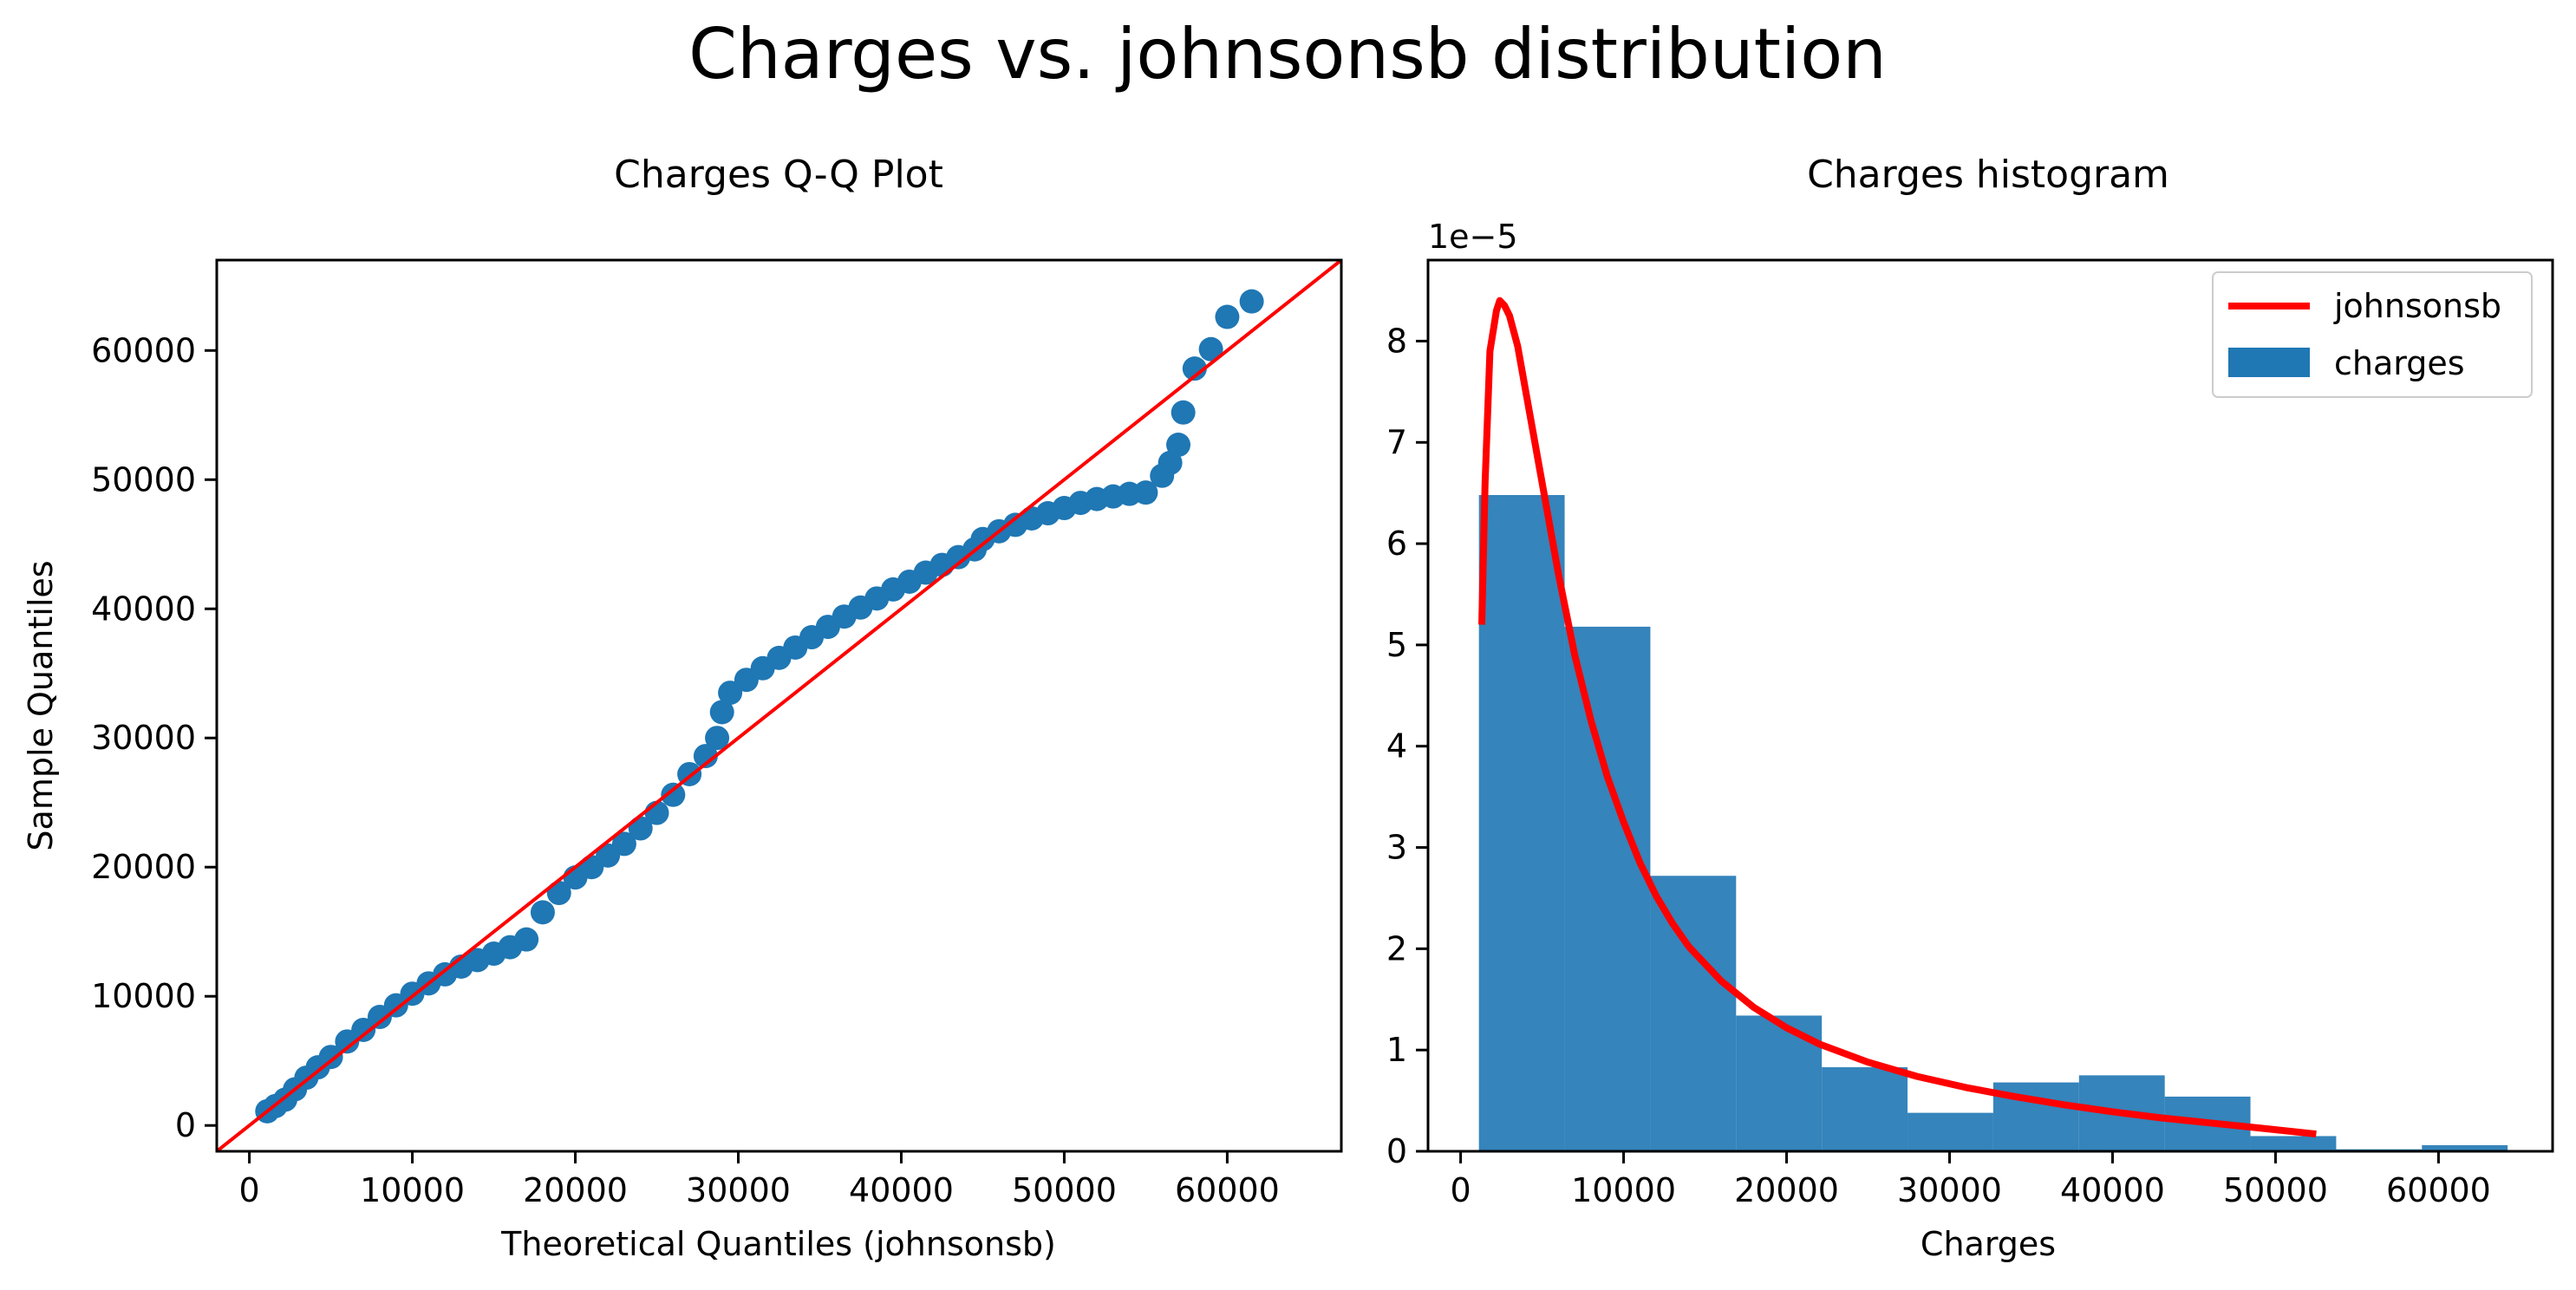 The height and width of the screenshot is (1290, 2576). Describe the element at coordinates (1397, 645) in the screenshot. I see `y-tick-label: 5` at that location.